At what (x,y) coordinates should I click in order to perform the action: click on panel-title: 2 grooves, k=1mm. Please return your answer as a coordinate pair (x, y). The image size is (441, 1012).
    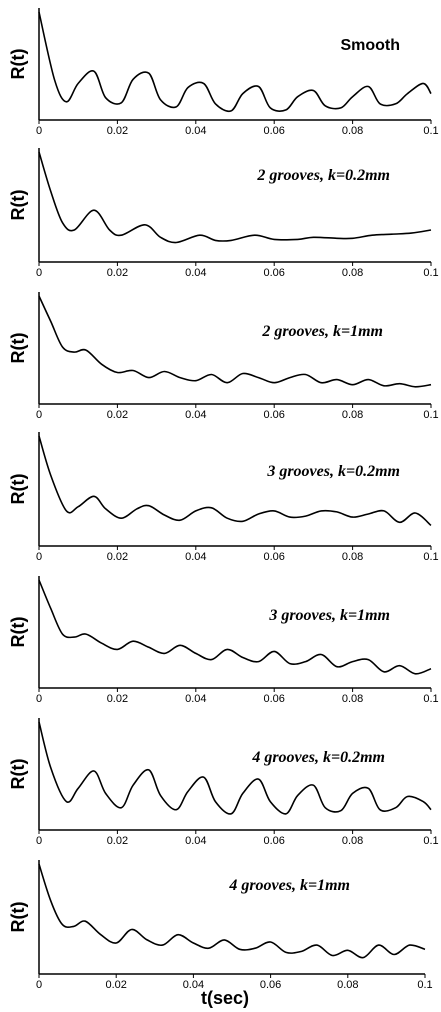
    Looking at the image, I should click on (322, 331).